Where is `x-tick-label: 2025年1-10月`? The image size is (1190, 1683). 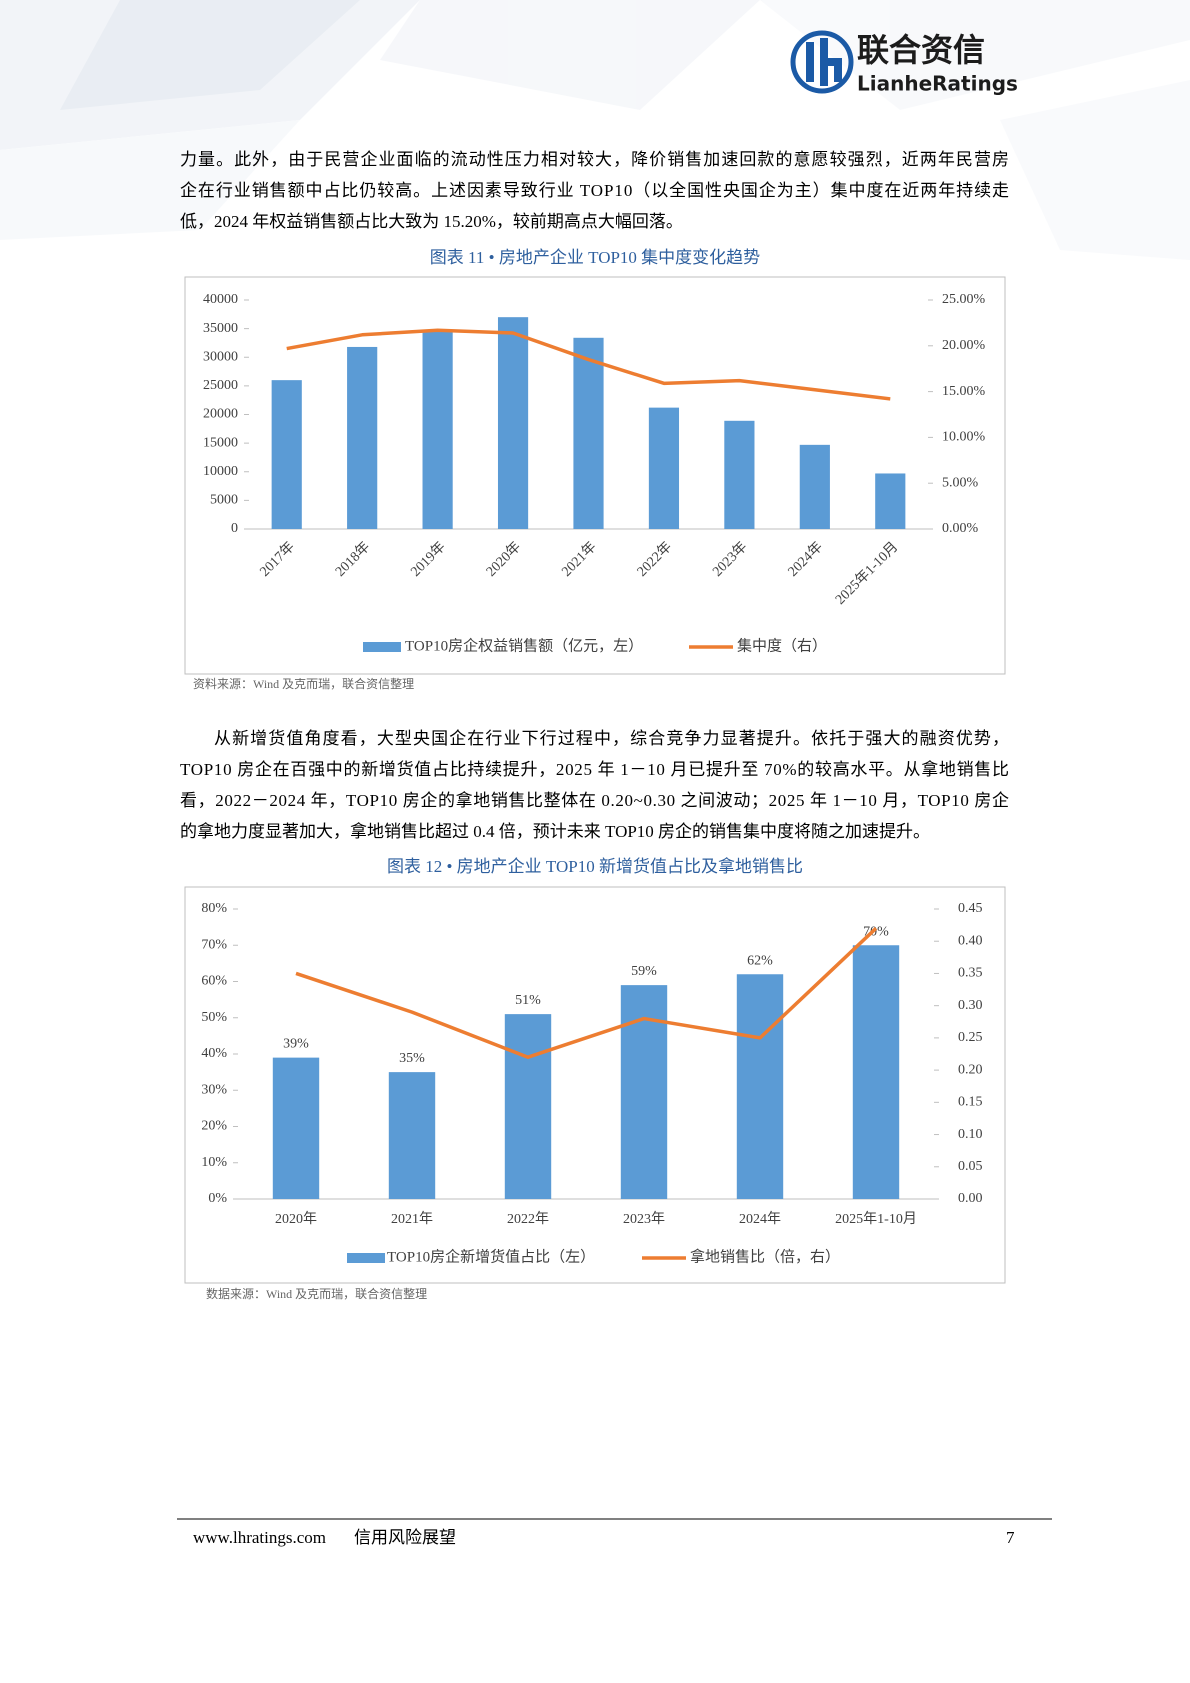 x-tick-label: 2025年1-10月 is located at coordinates (876, 1219).